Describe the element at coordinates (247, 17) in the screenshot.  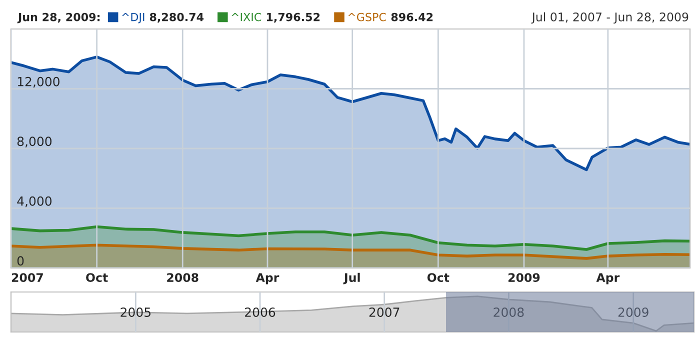
I see `legend-label: ^IXIC` at that location.